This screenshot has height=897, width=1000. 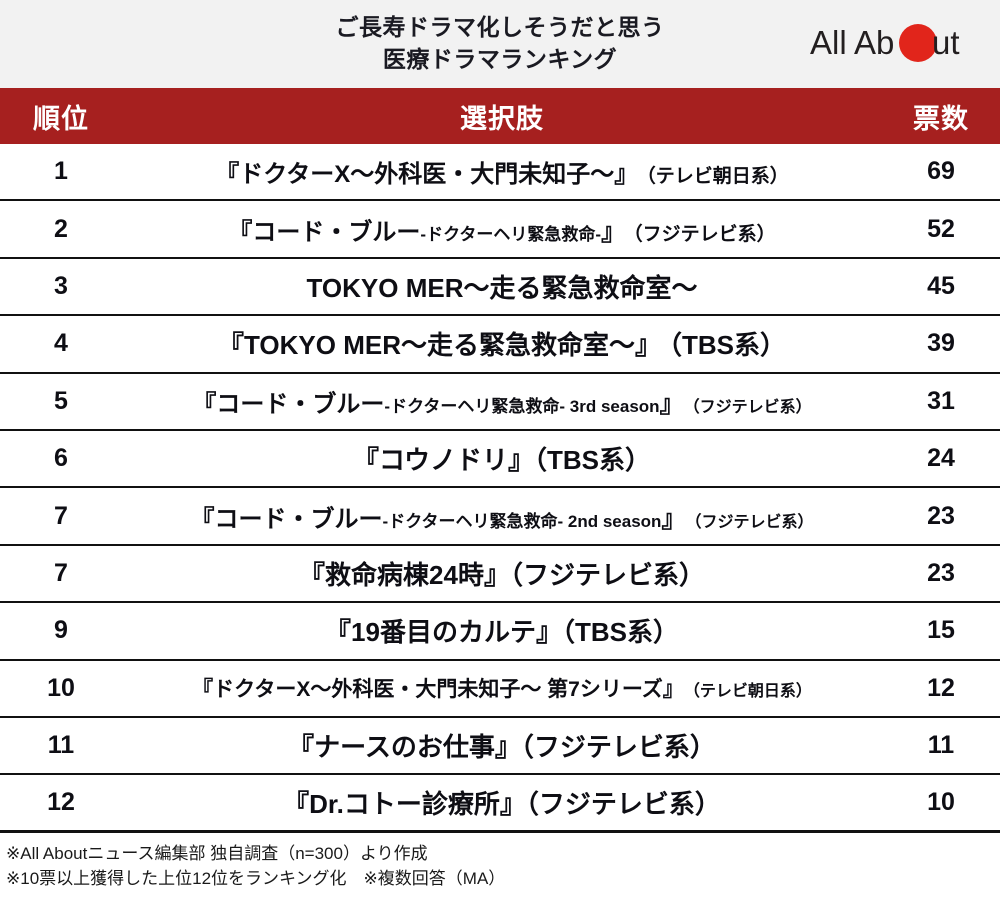 I want to click on votes-cell: 10, so click(x=941, y=801).